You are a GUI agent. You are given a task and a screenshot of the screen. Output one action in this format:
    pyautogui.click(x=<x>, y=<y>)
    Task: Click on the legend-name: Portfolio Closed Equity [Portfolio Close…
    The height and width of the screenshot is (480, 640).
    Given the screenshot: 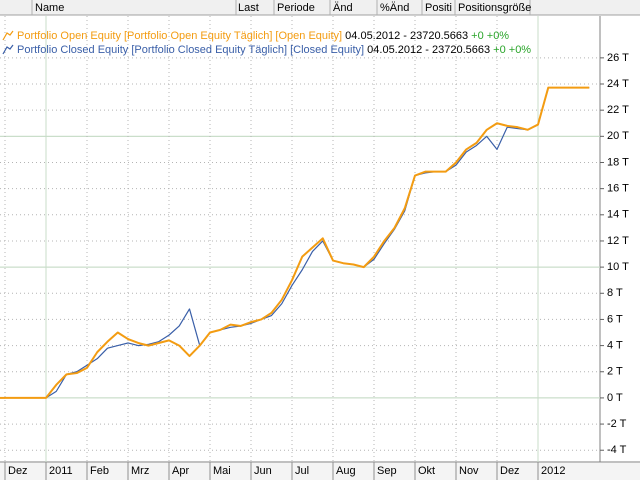 What is the action you would take?
    pyautogui.click(x=190, y=50)
    